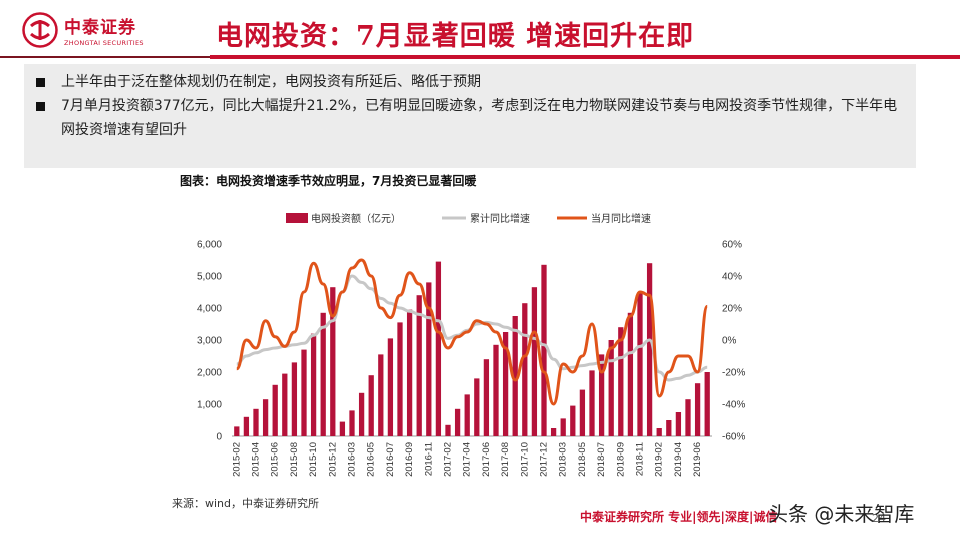  I want to click on x-tick-label: 2018-11, so click(640, 459).